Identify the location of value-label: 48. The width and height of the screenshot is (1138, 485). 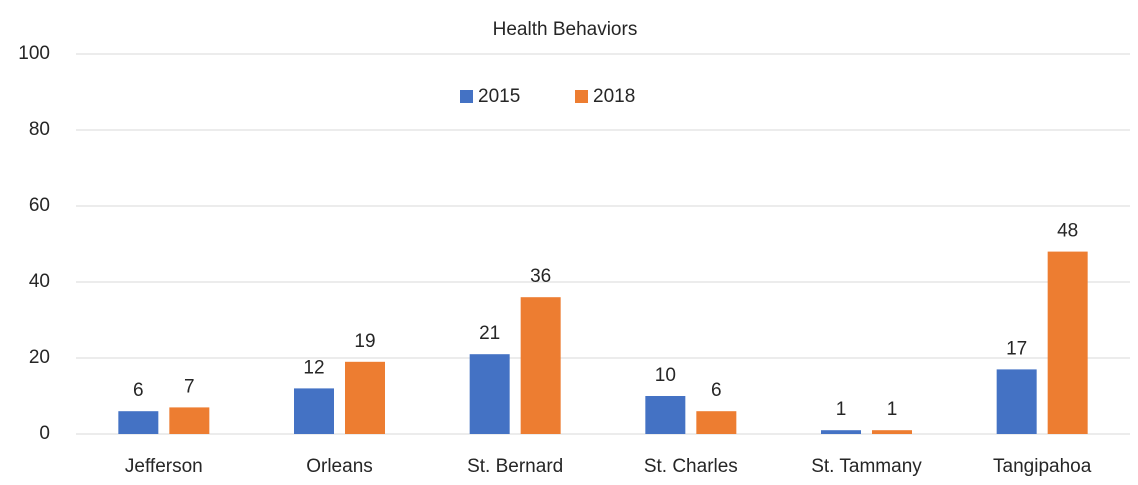
(1067, 231).